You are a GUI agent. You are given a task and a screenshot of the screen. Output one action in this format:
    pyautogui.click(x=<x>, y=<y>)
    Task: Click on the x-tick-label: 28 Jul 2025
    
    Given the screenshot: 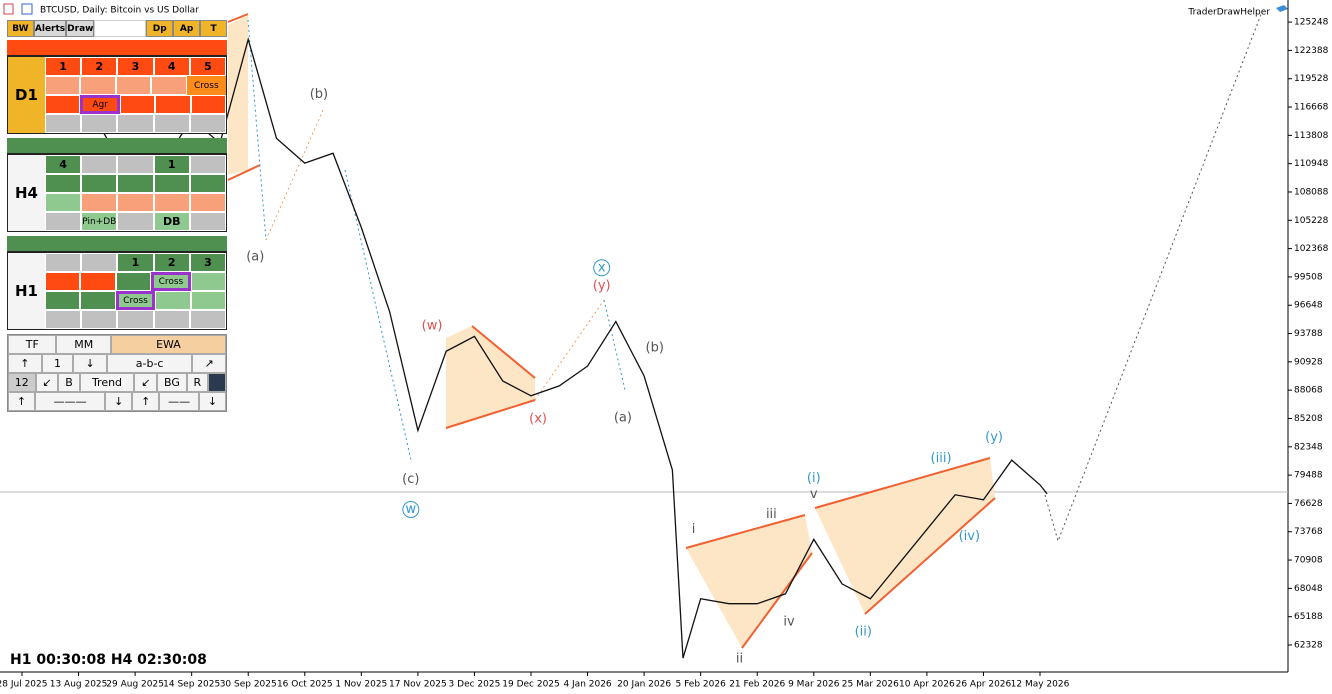 What is the action you would take?
    pyautogui.click(x=23, y=685)
    